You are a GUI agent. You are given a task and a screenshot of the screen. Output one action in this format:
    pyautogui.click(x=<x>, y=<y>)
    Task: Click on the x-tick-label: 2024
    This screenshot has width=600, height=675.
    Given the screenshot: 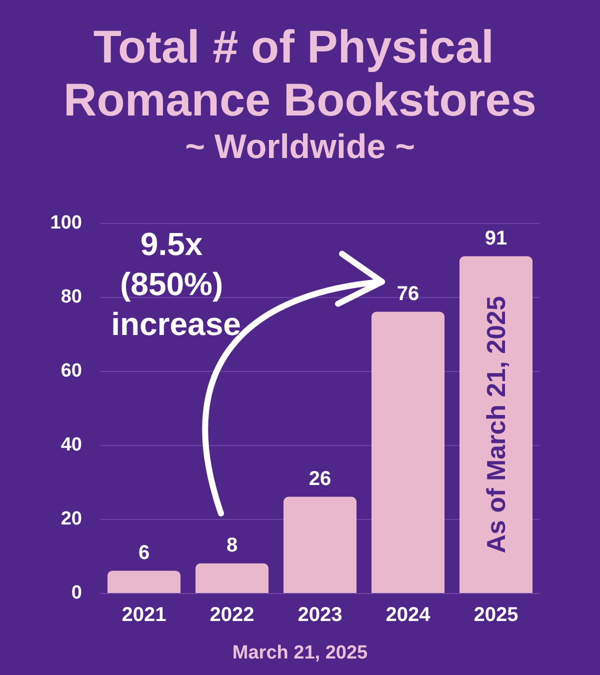 What is the action you would take?
    pyautogui.click(x=409, y=615)
    